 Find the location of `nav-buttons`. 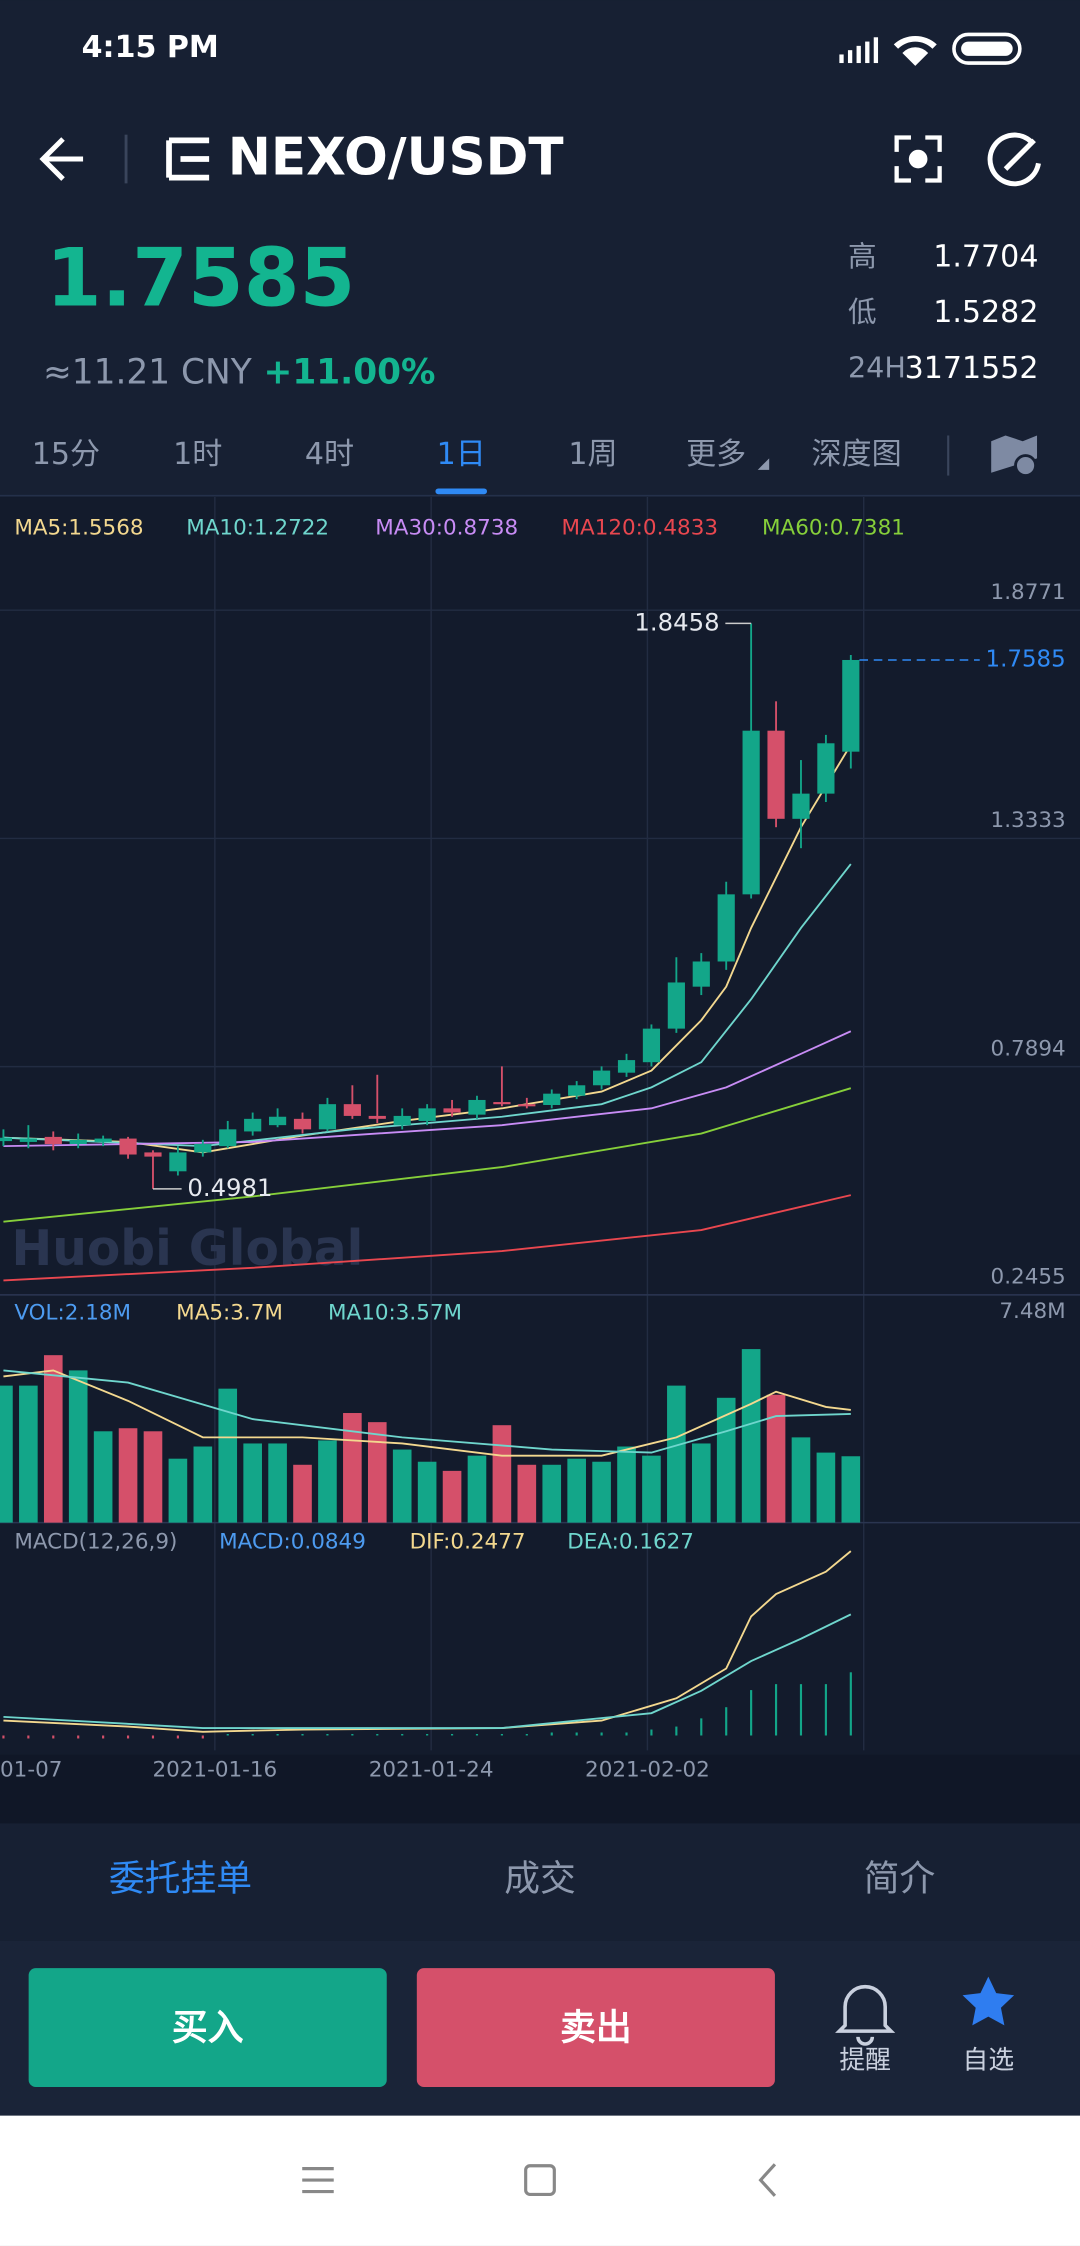

nav-buttons is located at coordinates (539, 2180).